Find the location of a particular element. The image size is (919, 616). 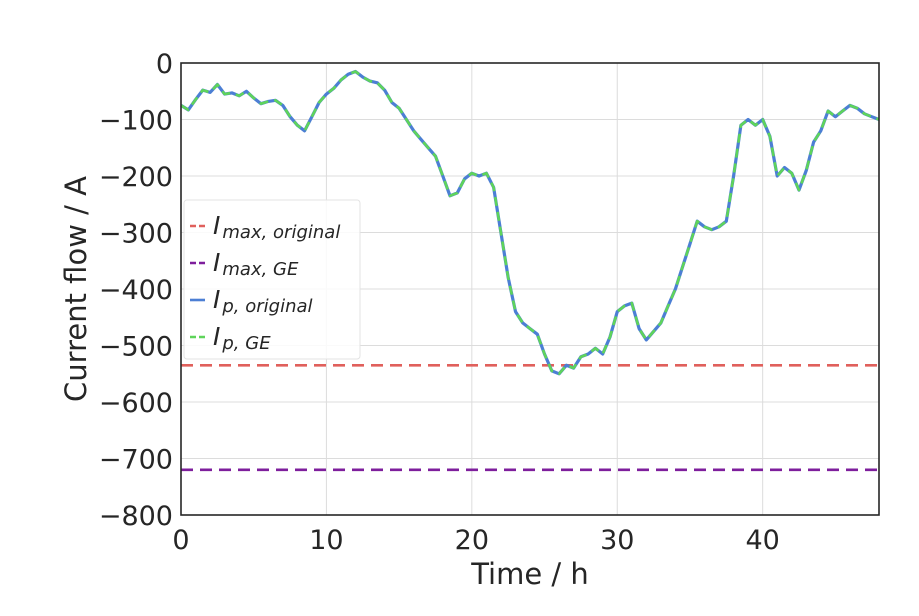

x-tick-label: 20 is located at coordinates (472, 540).